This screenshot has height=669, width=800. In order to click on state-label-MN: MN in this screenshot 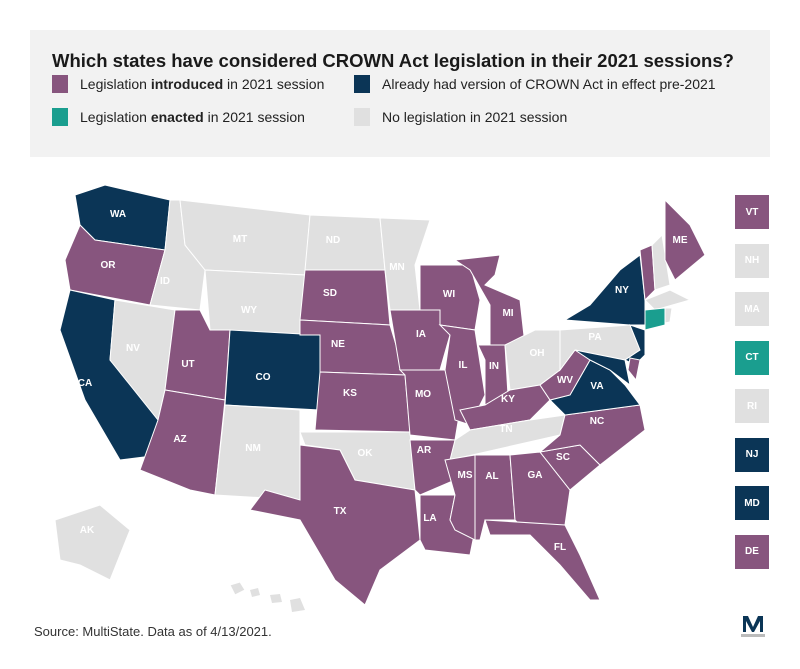, I will do `click(397, 267)`.